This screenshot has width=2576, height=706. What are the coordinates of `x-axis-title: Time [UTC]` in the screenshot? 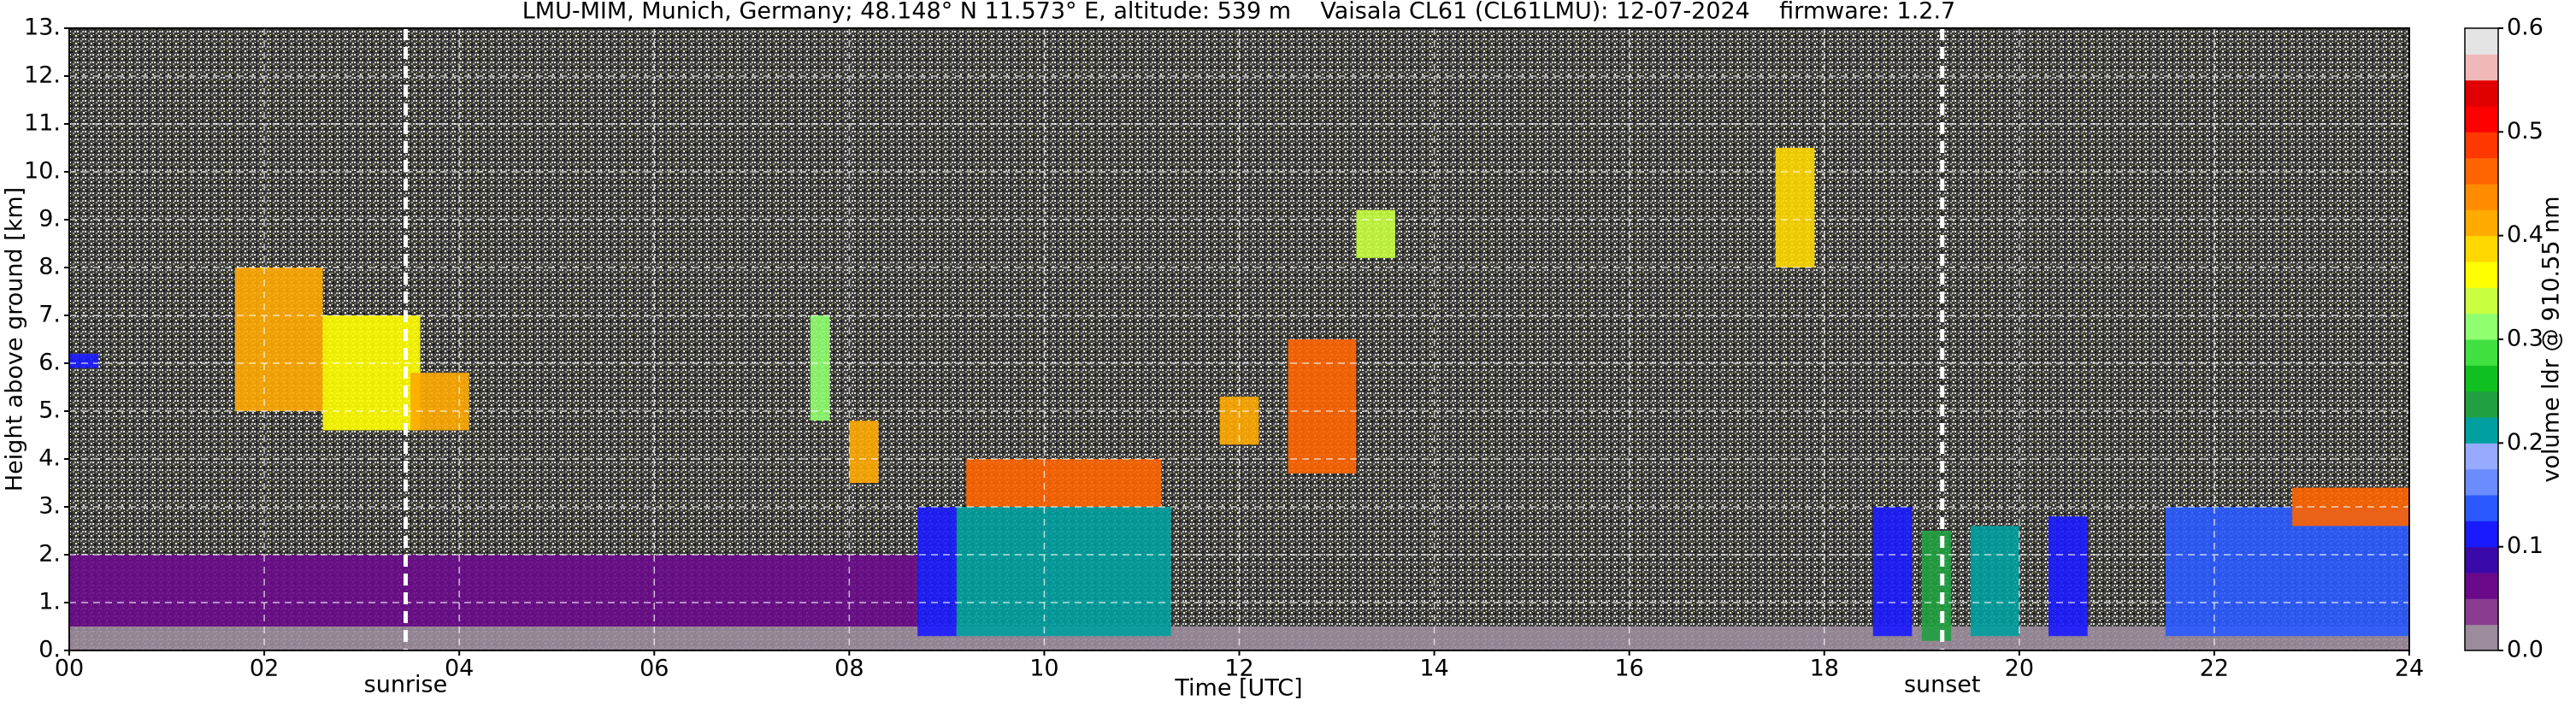 It's located at (1238, 688).